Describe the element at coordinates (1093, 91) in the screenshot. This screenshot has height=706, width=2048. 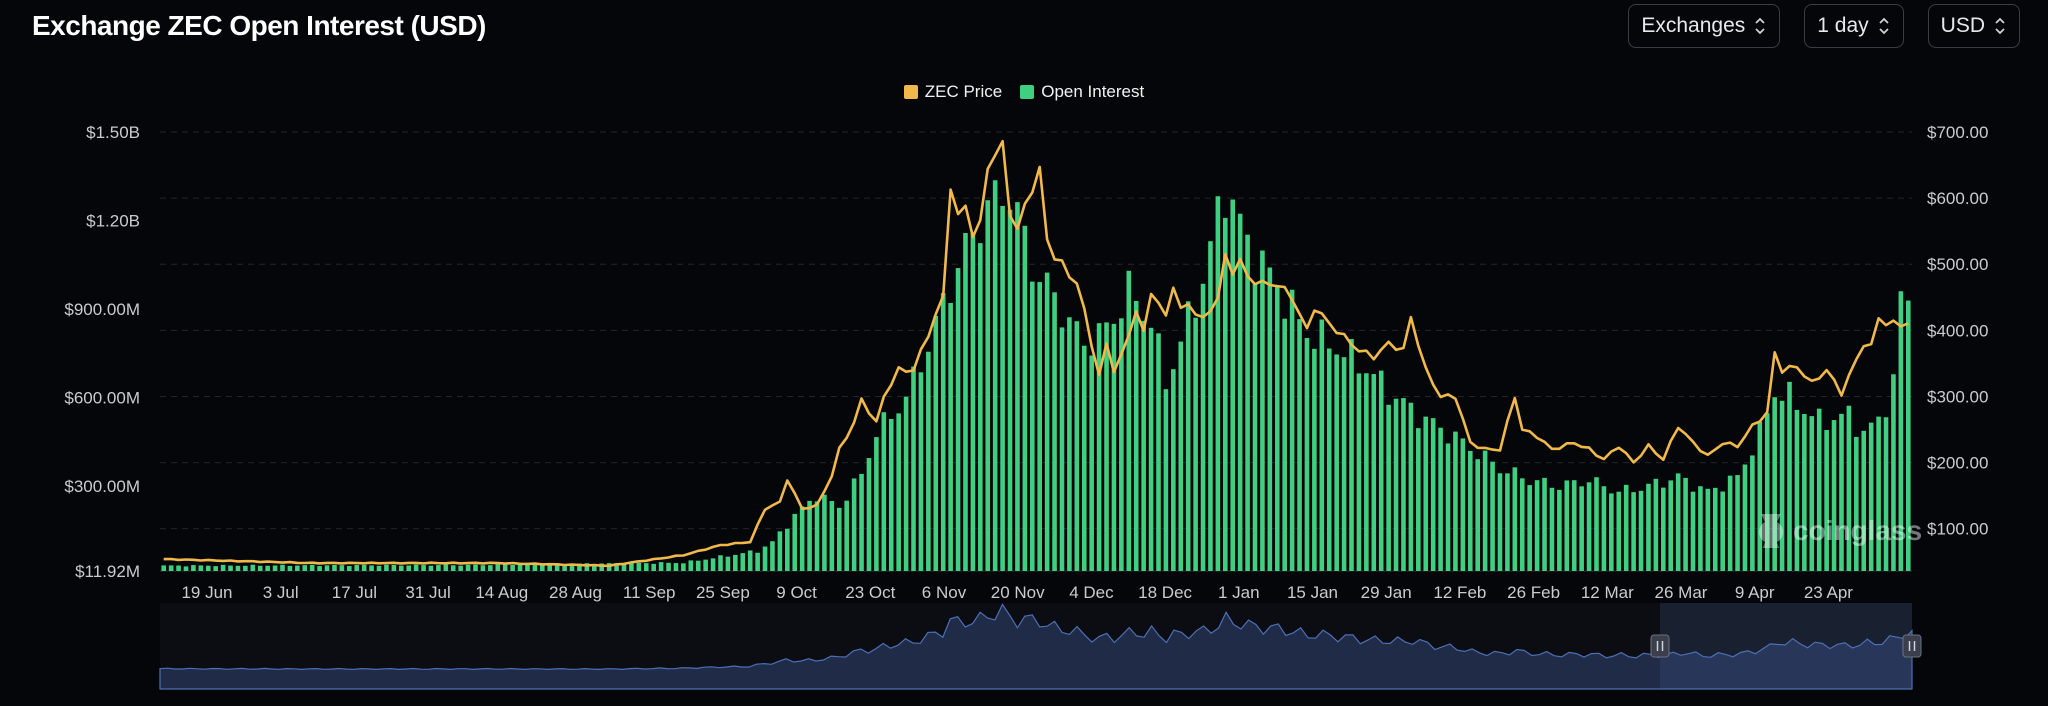
I see `legend-label: Open Interest` at that location.